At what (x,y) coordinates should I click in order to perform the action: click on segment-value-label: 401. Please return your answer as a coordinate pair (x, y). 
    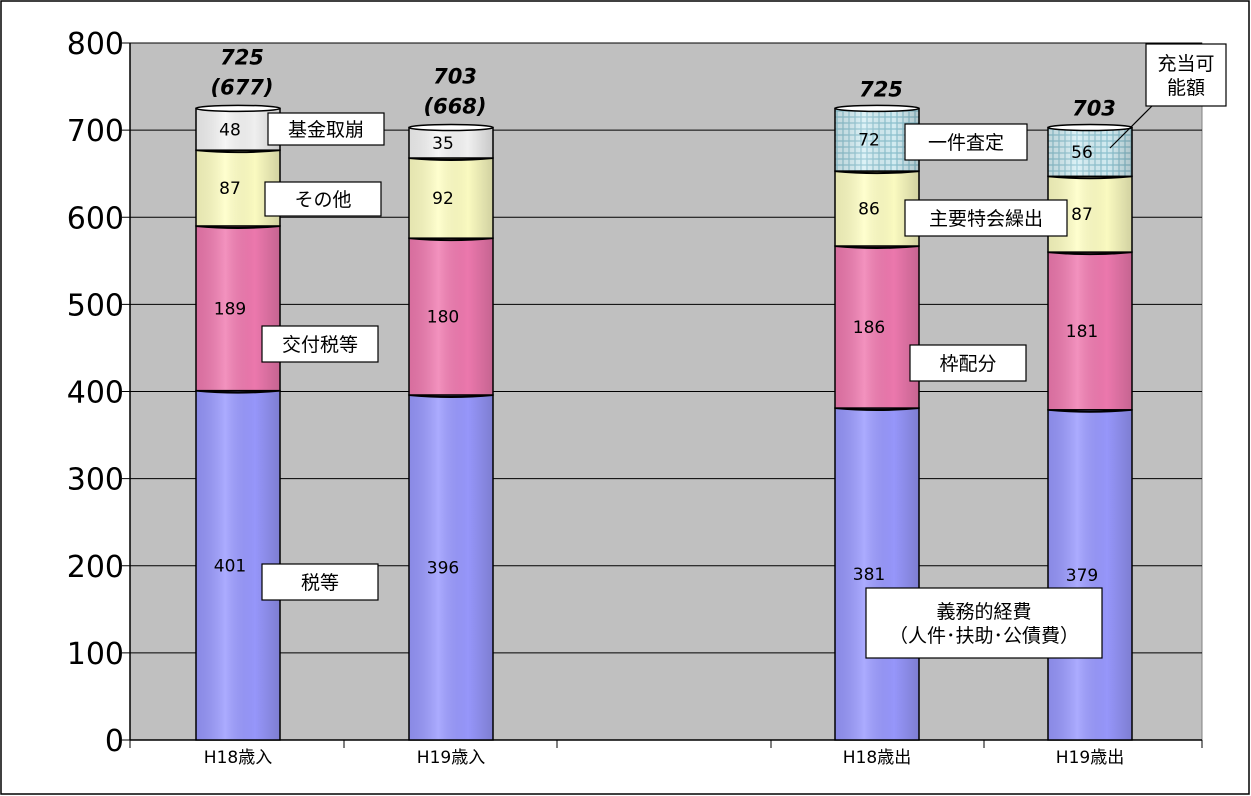
    Looking at the image, I should click on (230, 566).